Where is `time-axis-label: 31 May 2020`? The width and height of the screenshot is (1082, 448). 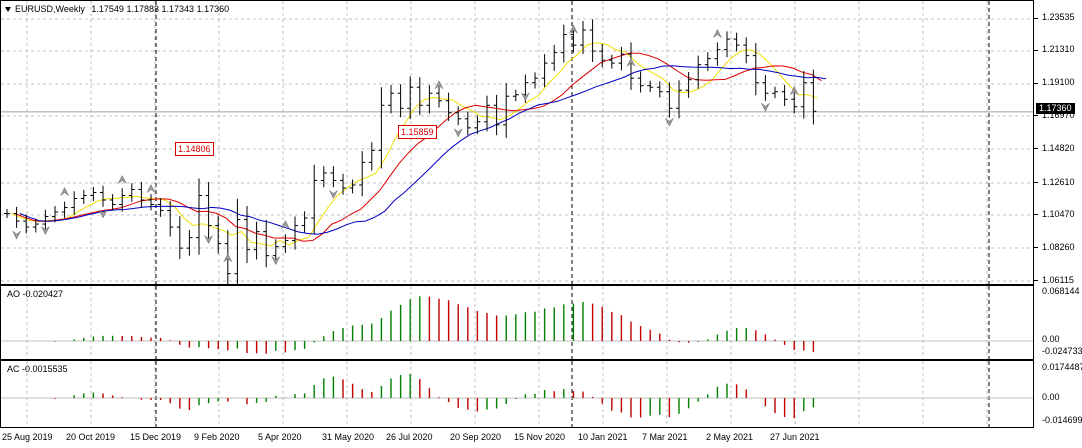 time-axis-label: 31 May 2020 is located at coordinates (348, 437).